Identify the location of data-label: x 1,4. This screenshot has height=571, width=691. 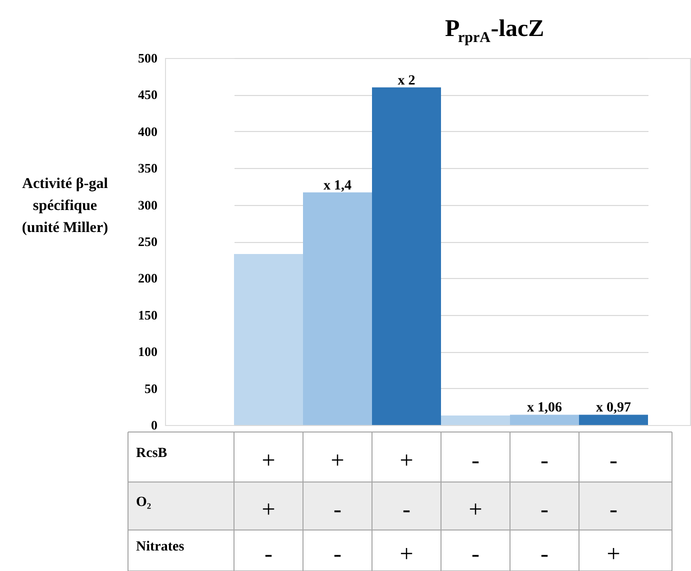
(338, 186).